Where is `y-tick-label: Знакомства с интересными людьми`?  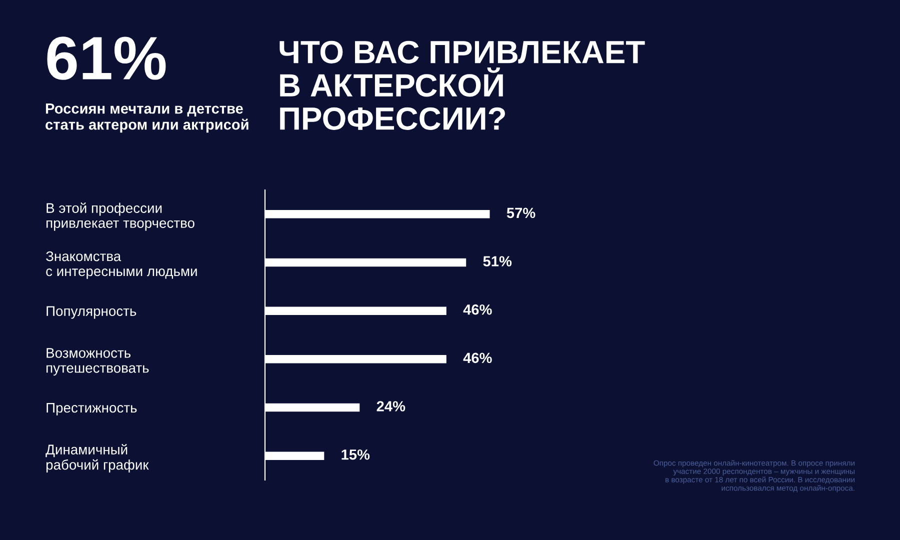 y-tick-label: Знакомства с интересными людьми is located at coordinates (121, 265).